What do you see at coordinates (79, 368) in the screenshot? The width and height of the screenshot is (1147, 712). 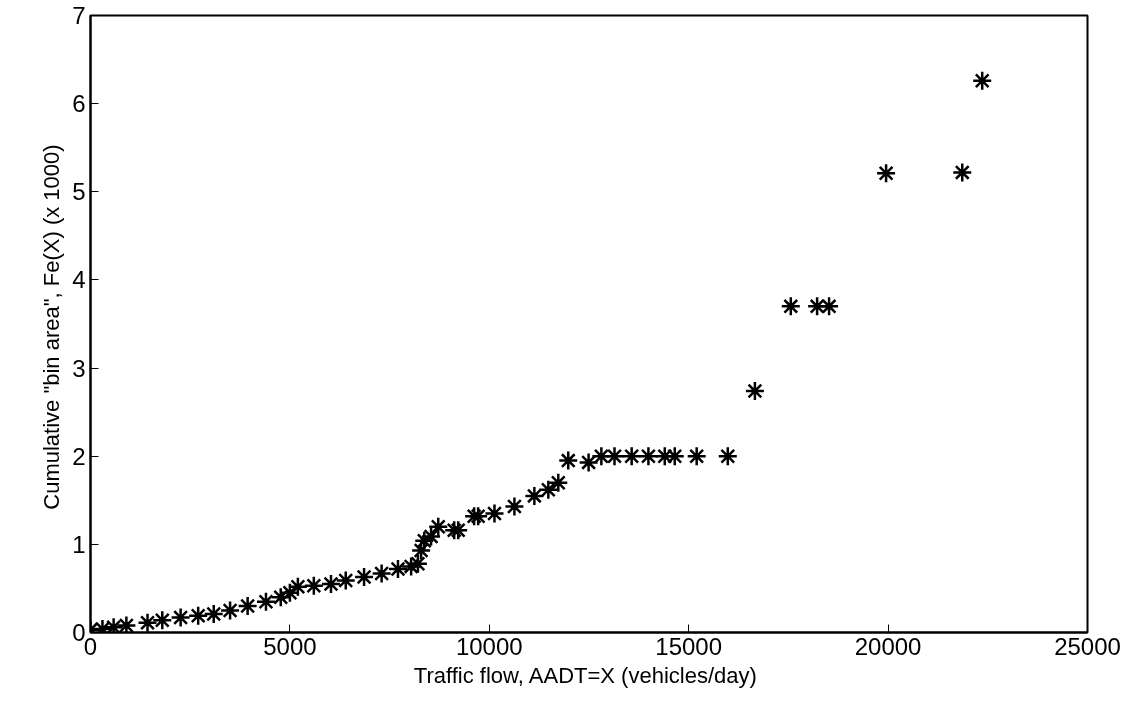 I see `y-tick-label: 3` at bounding box center [79, 368].